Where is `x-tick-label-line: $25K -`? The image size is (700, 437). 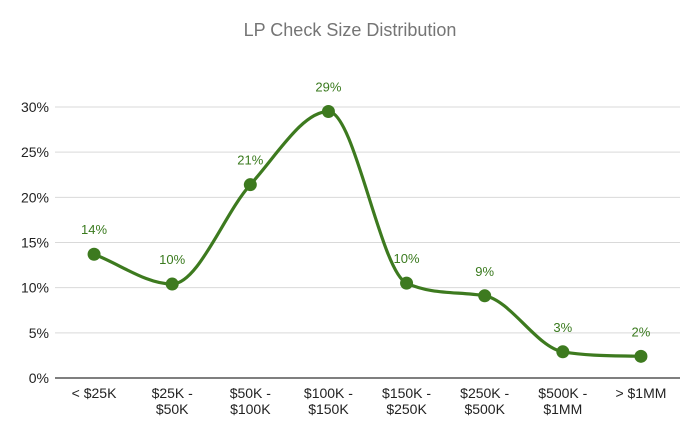 x-tick-label-line: $25K - is located at coordinates (173, 393).